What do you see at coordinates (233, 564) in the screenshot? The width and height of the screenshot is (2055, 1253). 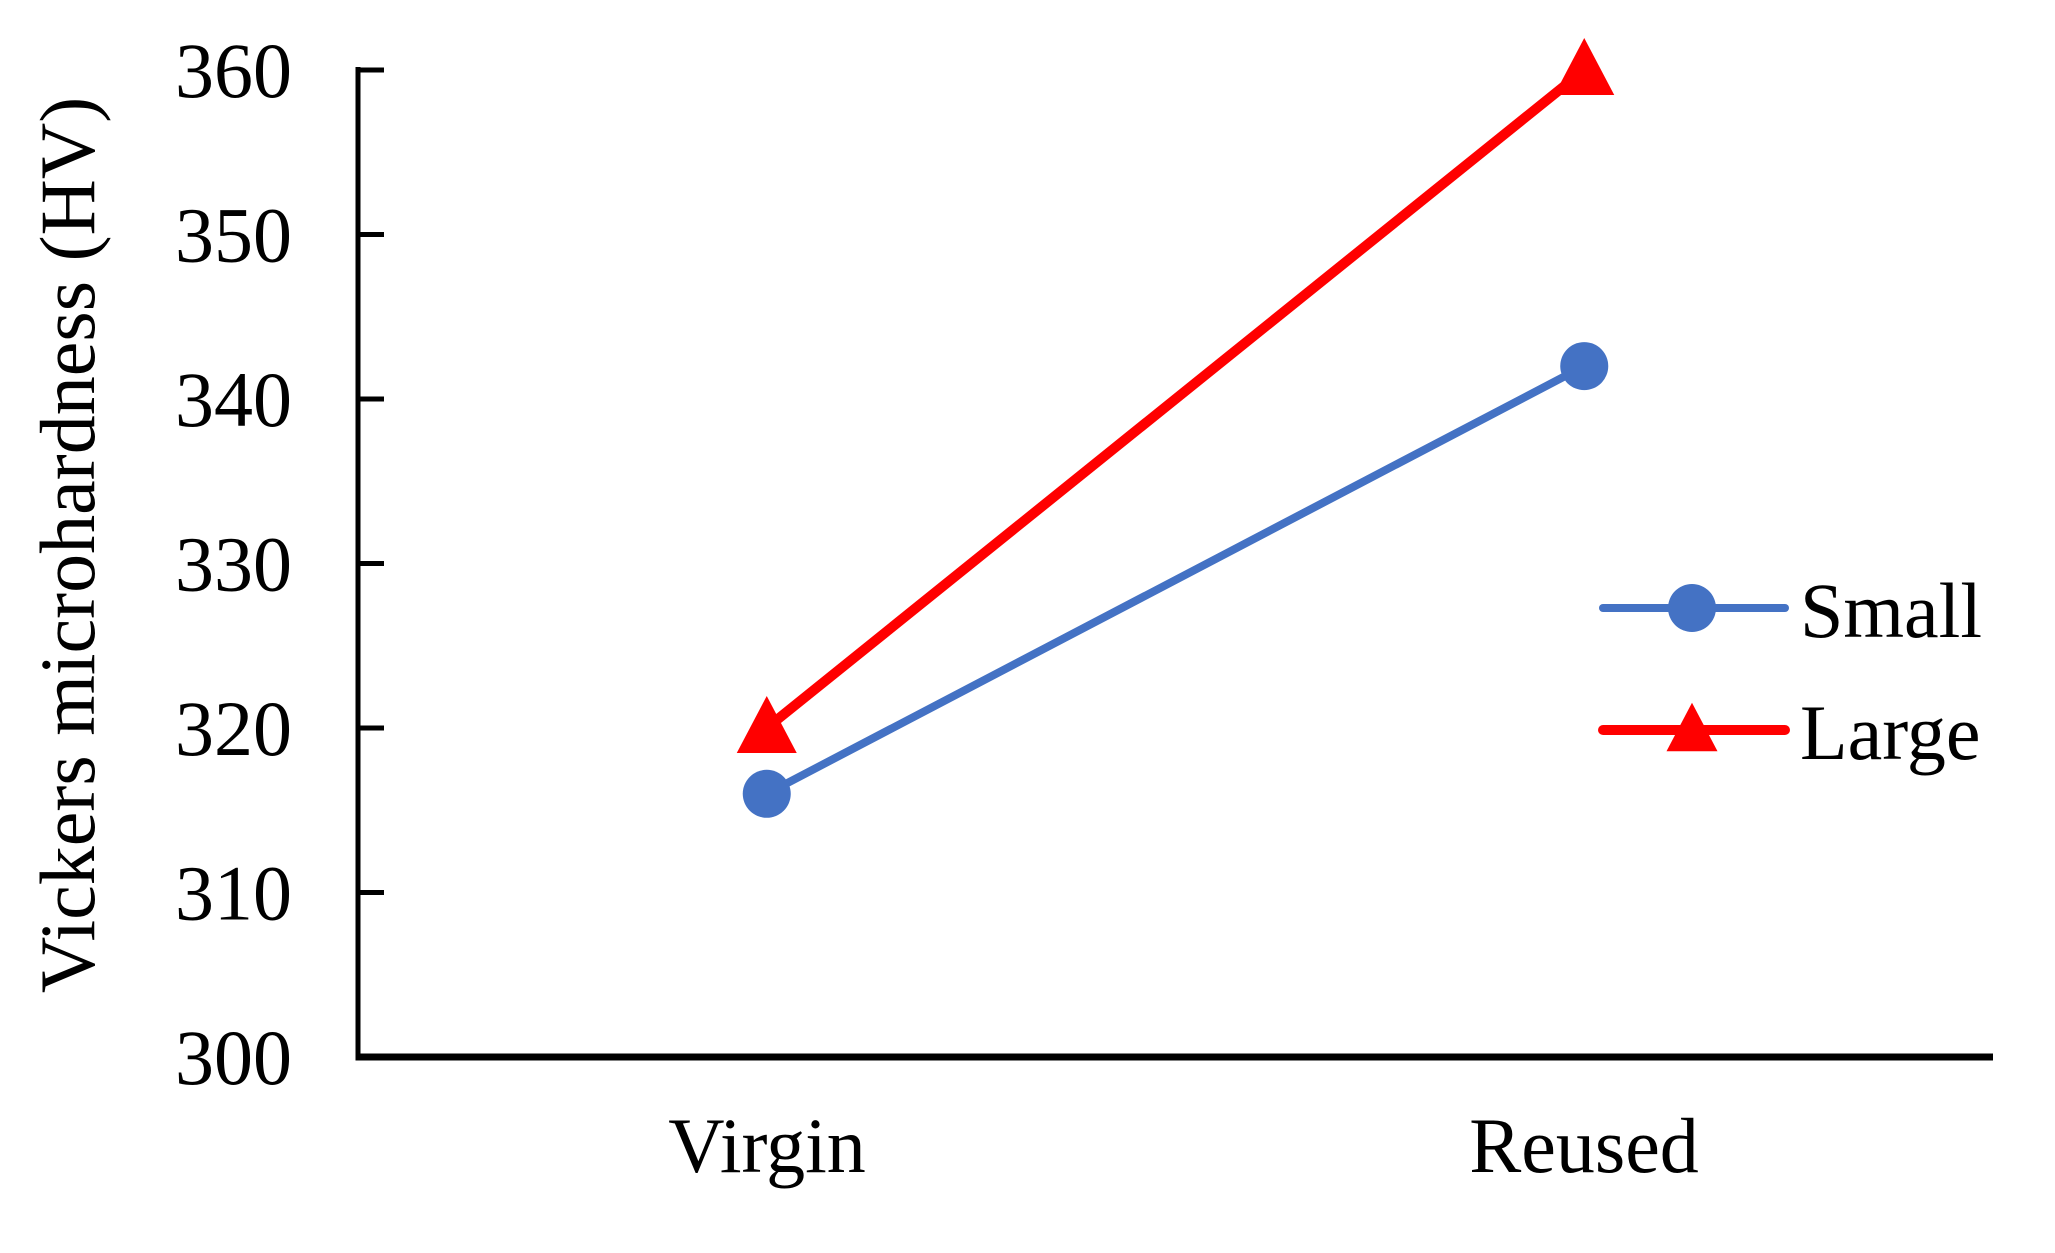 I see `y-tick-label-330: 330` at bounding box center [233, 564].